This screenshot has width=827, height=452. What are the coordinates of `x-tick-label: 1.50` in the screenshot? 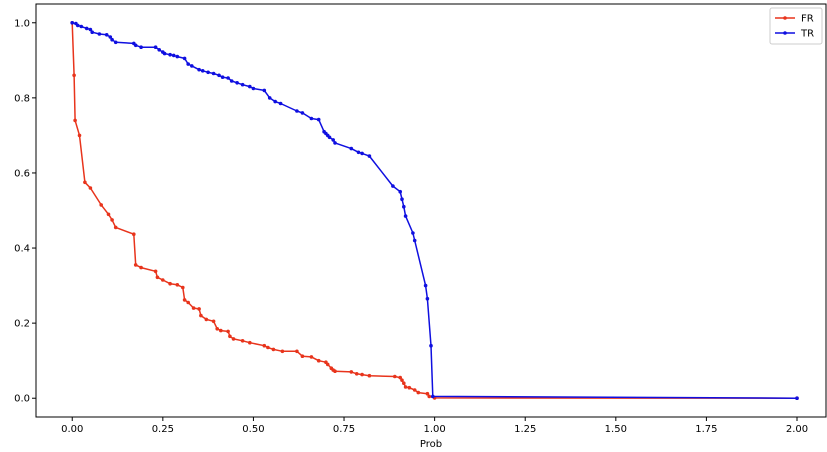 It's located at (616, 429).